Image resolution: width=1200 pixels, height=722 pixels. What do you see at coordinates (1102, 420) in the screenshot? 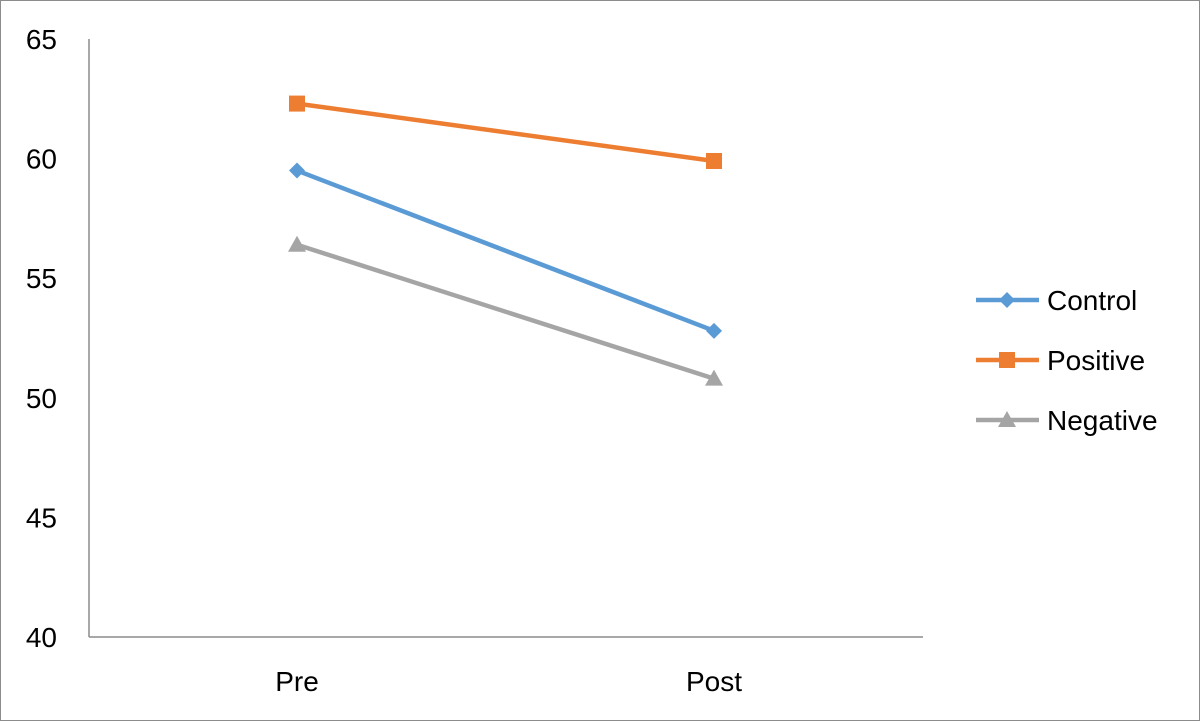
I see `legend-label-negative: Negative` at bounding box center [1102, 420].